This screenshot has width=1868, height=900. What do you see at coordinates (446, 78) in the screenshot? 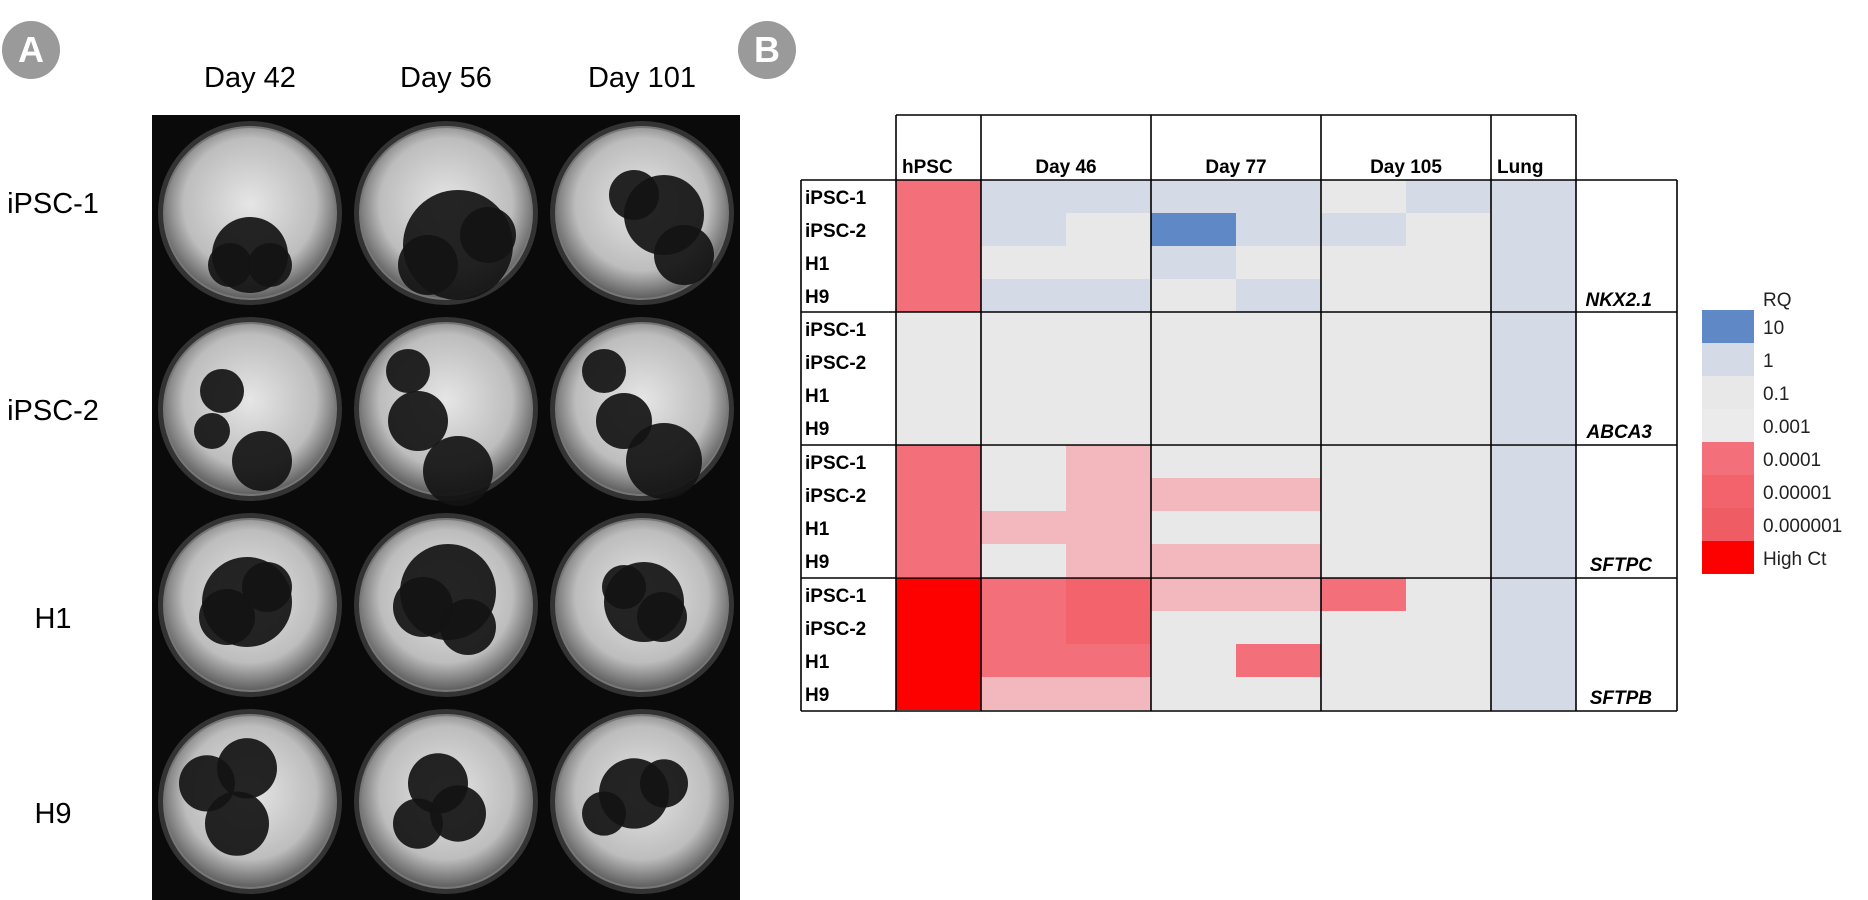
I see `column-header-day-56: Day 56` at bounding box center [446, 78].